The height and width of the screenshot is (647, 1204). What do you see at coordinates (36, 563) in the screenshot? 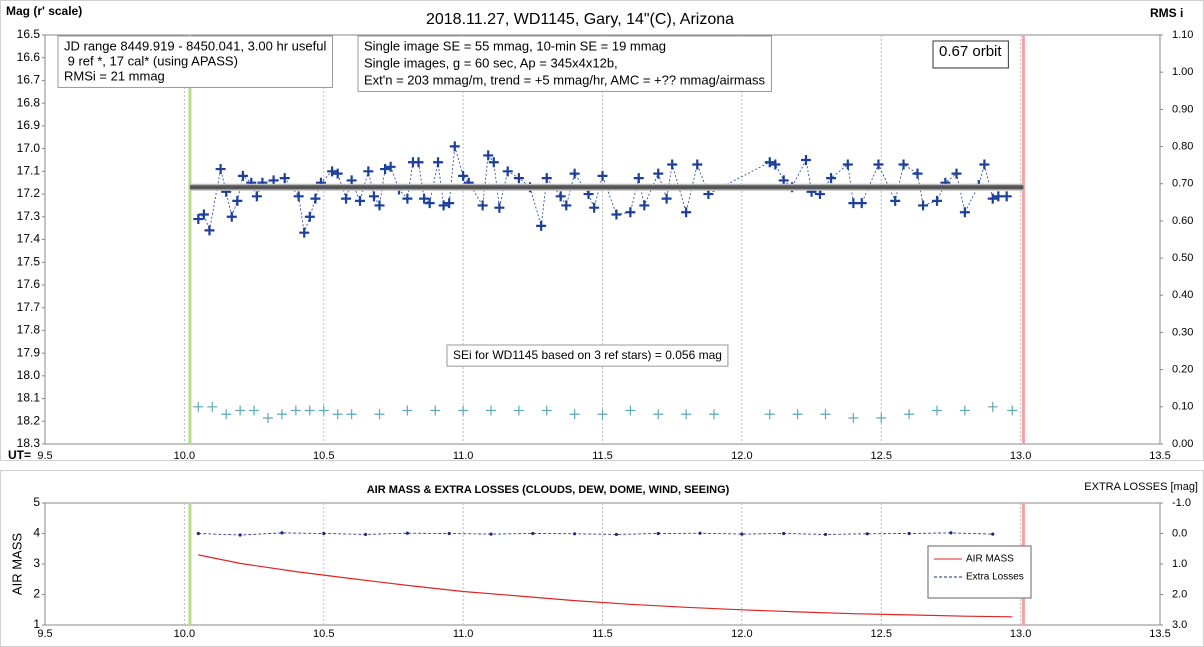
I see `y-tick-label: 3` at bounding box center [36, 563].